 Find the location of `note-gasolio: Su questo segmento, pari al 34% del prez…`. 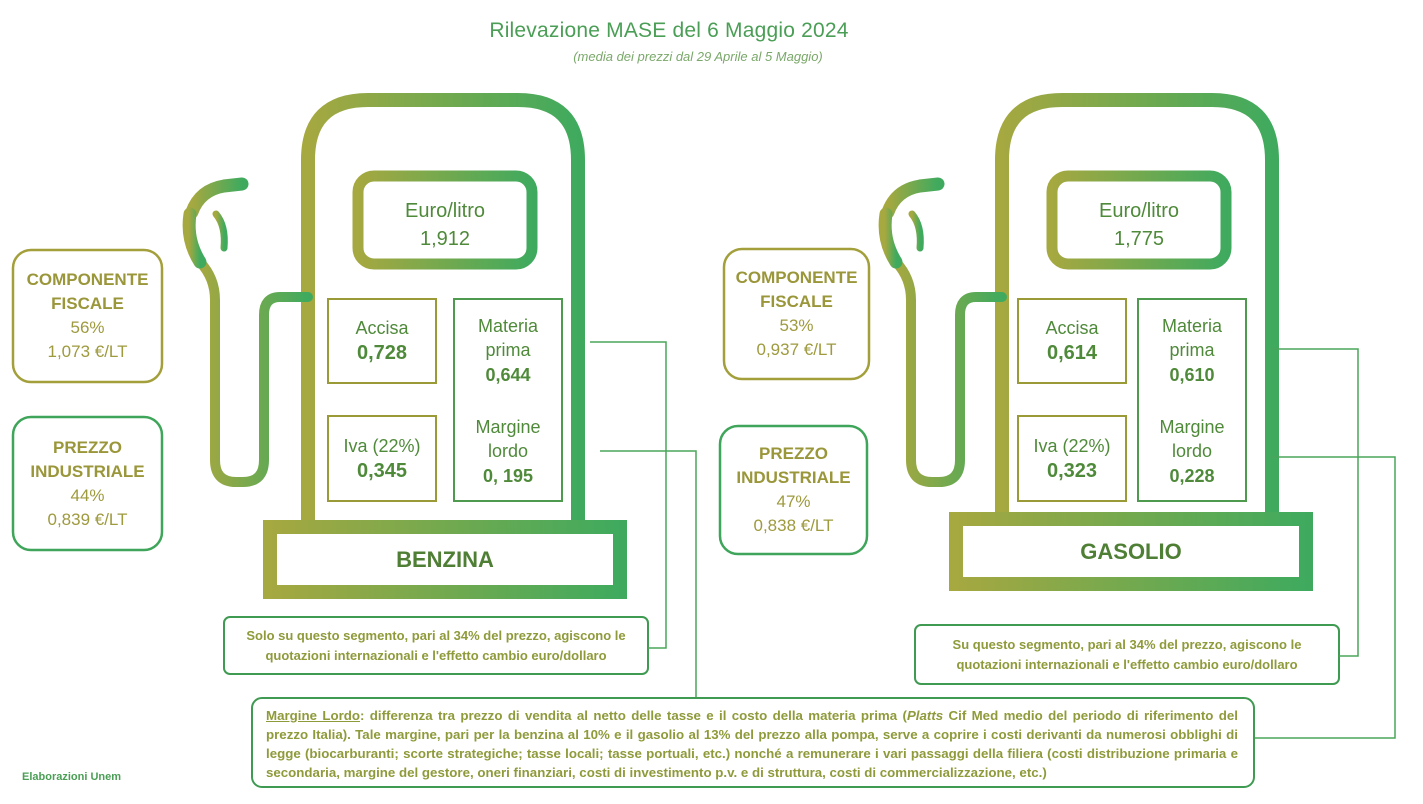

note-gasolio: Su questo segmento, pari al 34% del prez… is located at coordinates (1127, 655).